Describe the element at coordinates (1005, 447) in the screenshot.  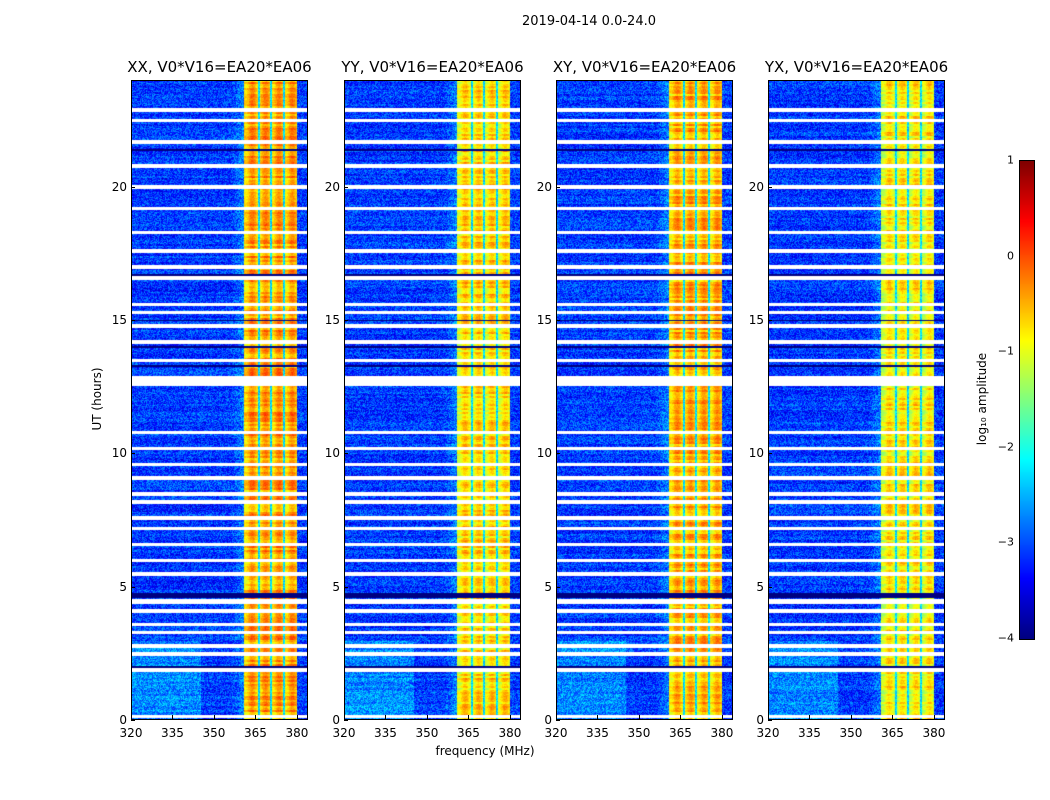
I see `colorbar-tick-label: −2` at that location.